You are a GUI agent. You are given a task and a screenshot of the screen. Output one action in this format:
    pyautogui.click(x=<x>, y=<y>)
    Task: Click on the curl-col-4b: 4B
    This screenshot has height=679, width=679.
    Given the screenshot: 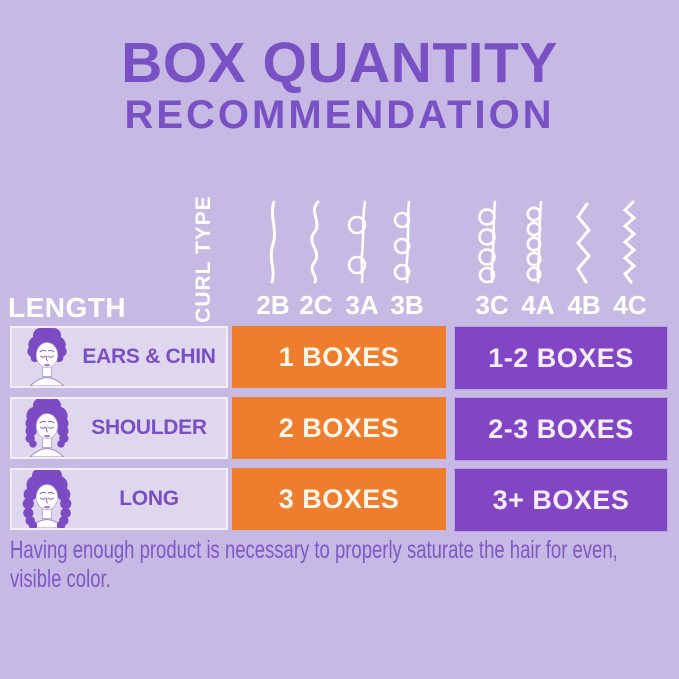 What is the action you would take?
    pyautogui.click(x=584, y=259)
    